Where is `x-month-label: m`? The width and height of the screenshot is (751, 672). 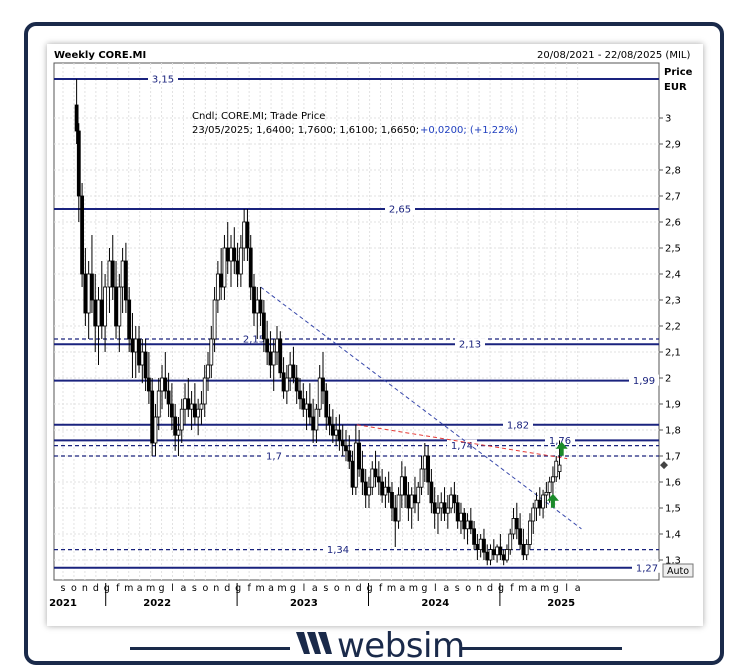
x-month-label: m is located at coordinates (281, 588).